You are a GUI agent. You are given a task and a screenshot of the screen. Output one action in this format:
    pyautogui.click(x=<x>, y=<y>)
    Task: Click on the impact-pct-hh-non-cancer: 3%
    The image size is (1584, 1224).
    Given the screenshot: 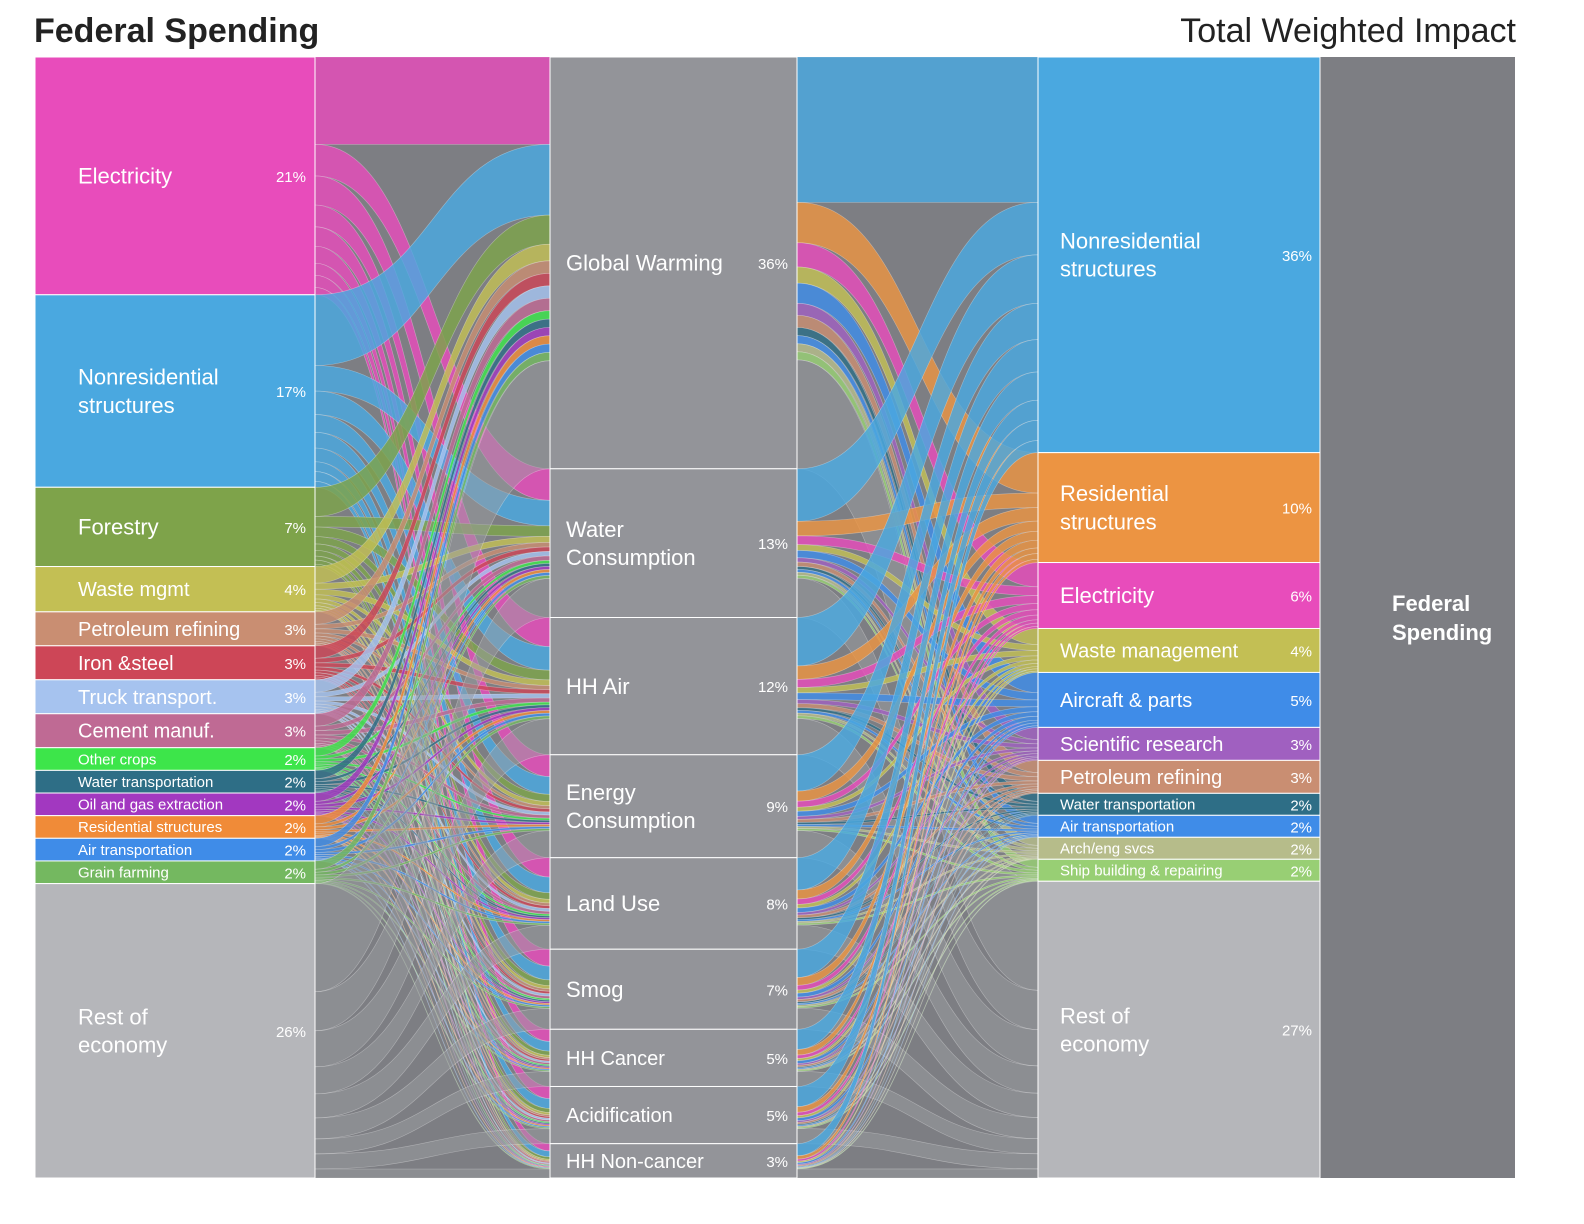 What is the action you would take?
    pyautogui.click(x=777, y=1162)
    